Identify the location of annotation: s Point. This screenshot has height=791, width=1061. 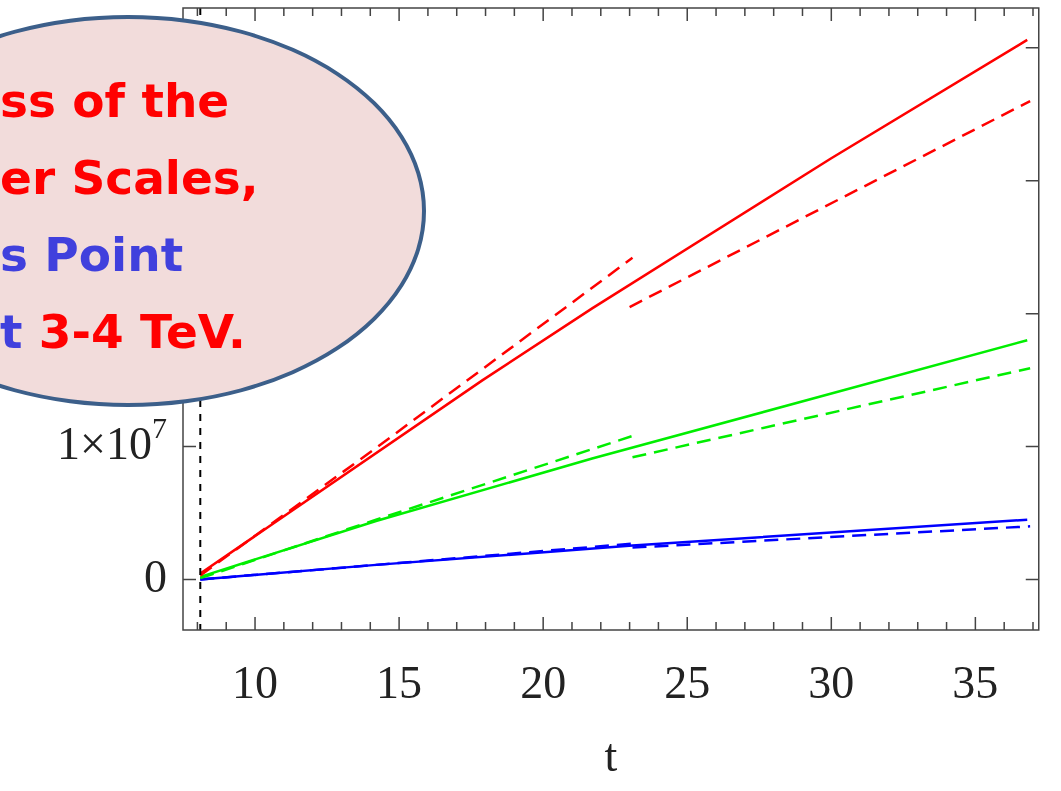
(92, 255).